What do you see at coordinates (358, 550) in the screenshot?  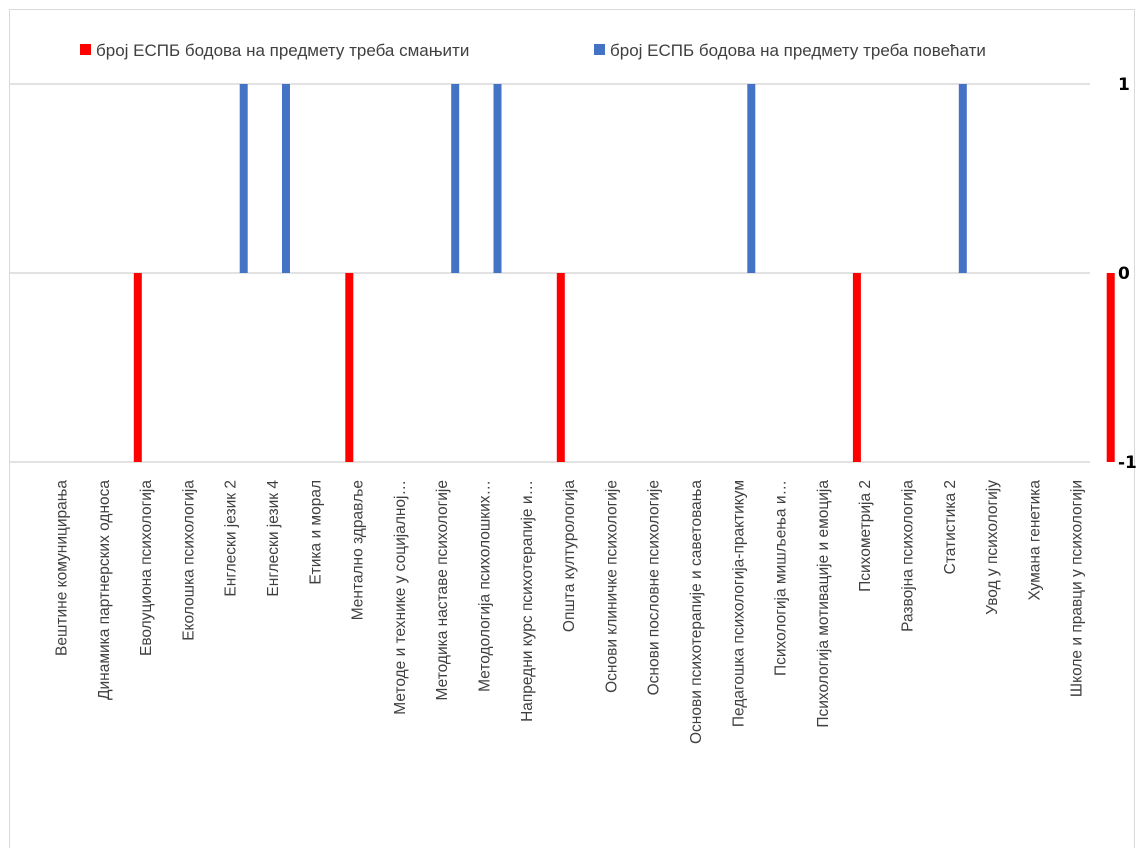 I see `x-tick-label: Ментално здравље` at bounding box center [358, 550].